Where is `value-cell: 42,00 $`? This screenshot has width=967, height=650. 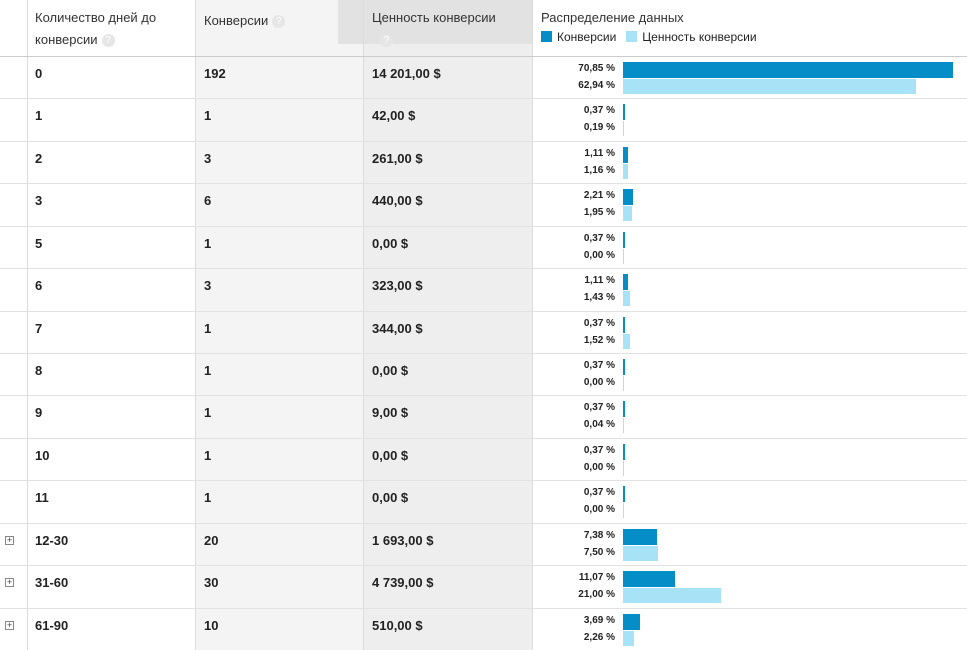
value-cell: 42,00 $ is located at coordinates (394, 116).